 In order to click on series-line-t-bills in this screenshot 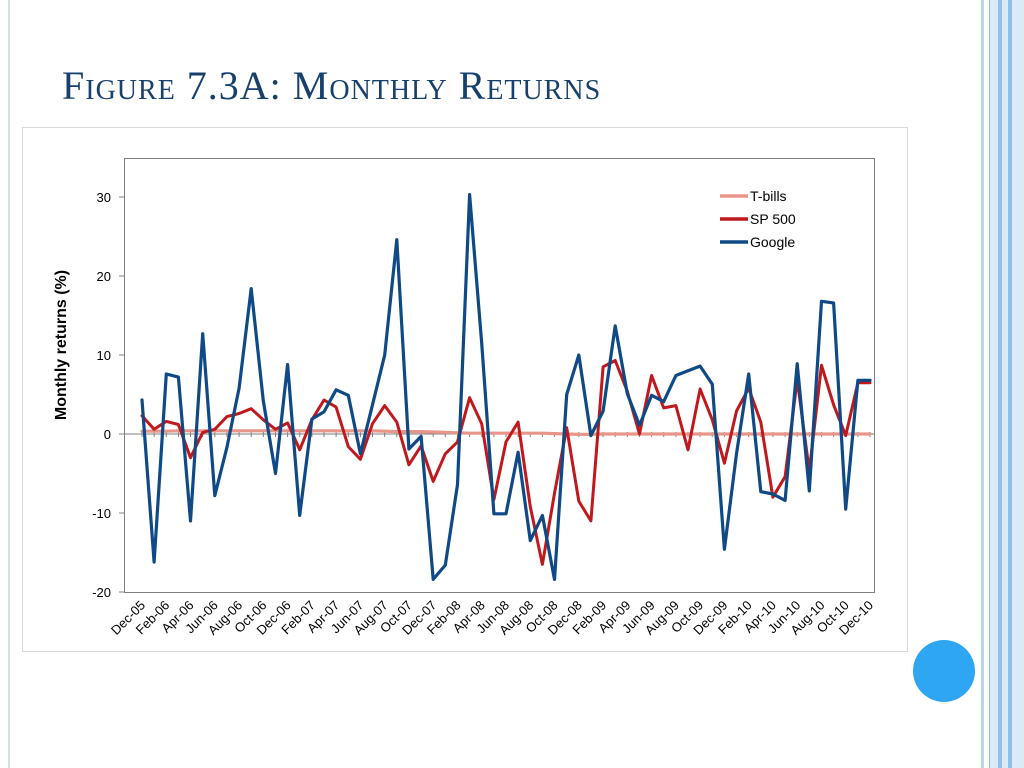, I will do `click(506, 432)`.